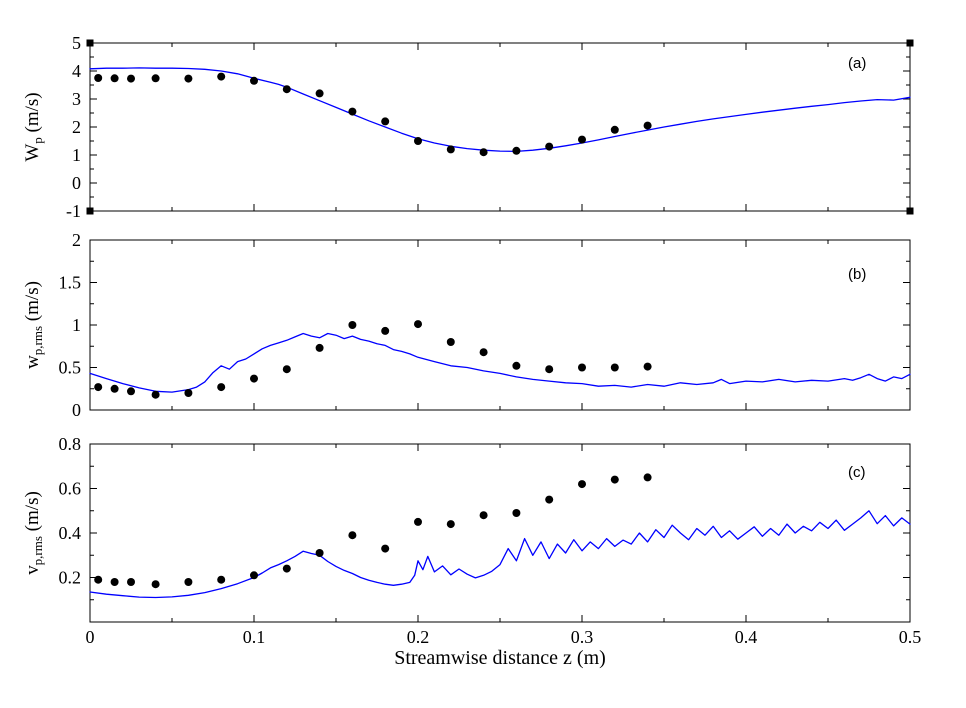 The image size is (966, 708). I want to click on y-axis-title: Wp (m/s), so click(33, 126).